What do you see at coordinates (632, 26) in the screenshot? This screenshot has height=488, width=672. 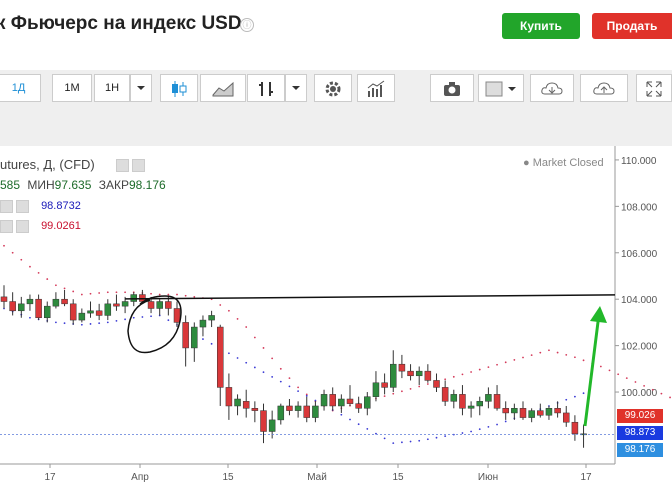 I see `sell-button: Продать` at bounding box center [632, 26].